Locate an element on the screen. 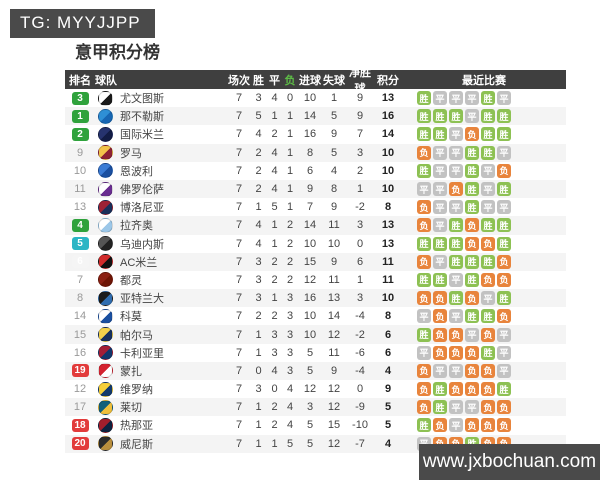 The height and width of the screenshot is (480, 600). stat-points: 5 is located at coordinates (388, 407).